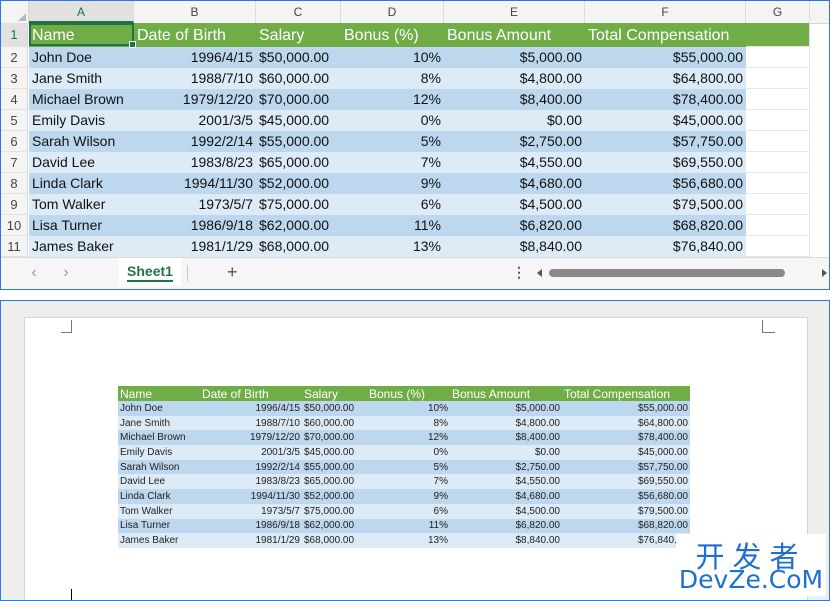 The height and width of the screenshot is (601, 830). Describe the element at coordinates (626, 540) in the screenshot. I see `table-cell: $76,840.00` at that location.